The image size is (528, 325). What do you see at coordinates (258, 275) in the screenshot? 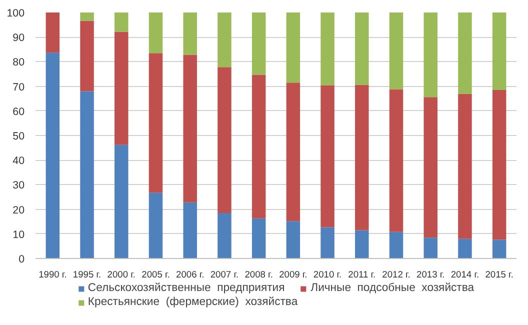
I see `x-tick-label: 2008 г.` at bounding box center [258, 275].